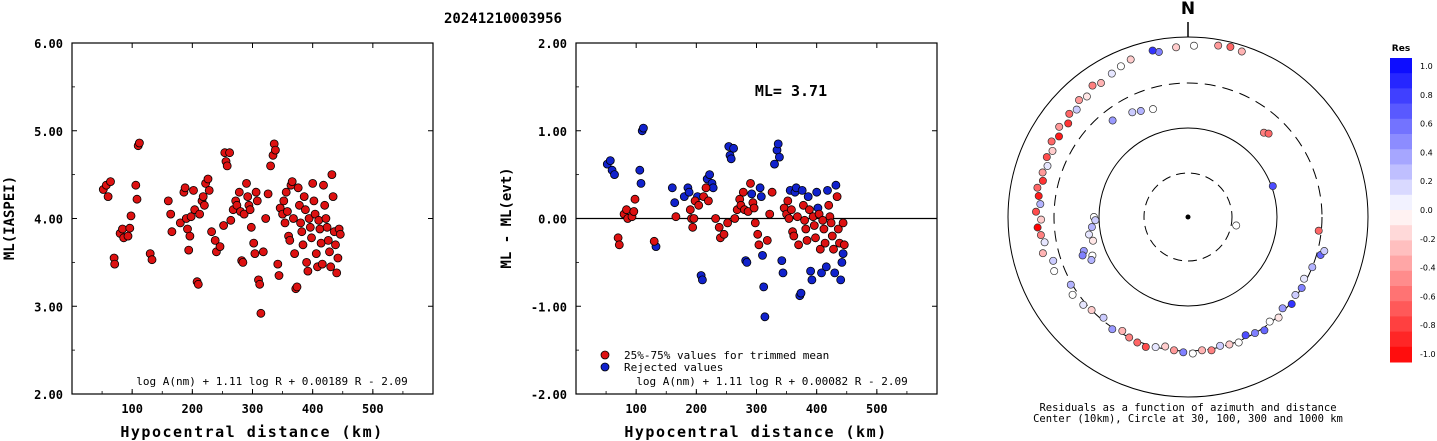 This screenshot has width=1437, height=441. Describe the element at coordinates (605, 355) in the screenshot. I see `legend-accepted-marker` at that location.